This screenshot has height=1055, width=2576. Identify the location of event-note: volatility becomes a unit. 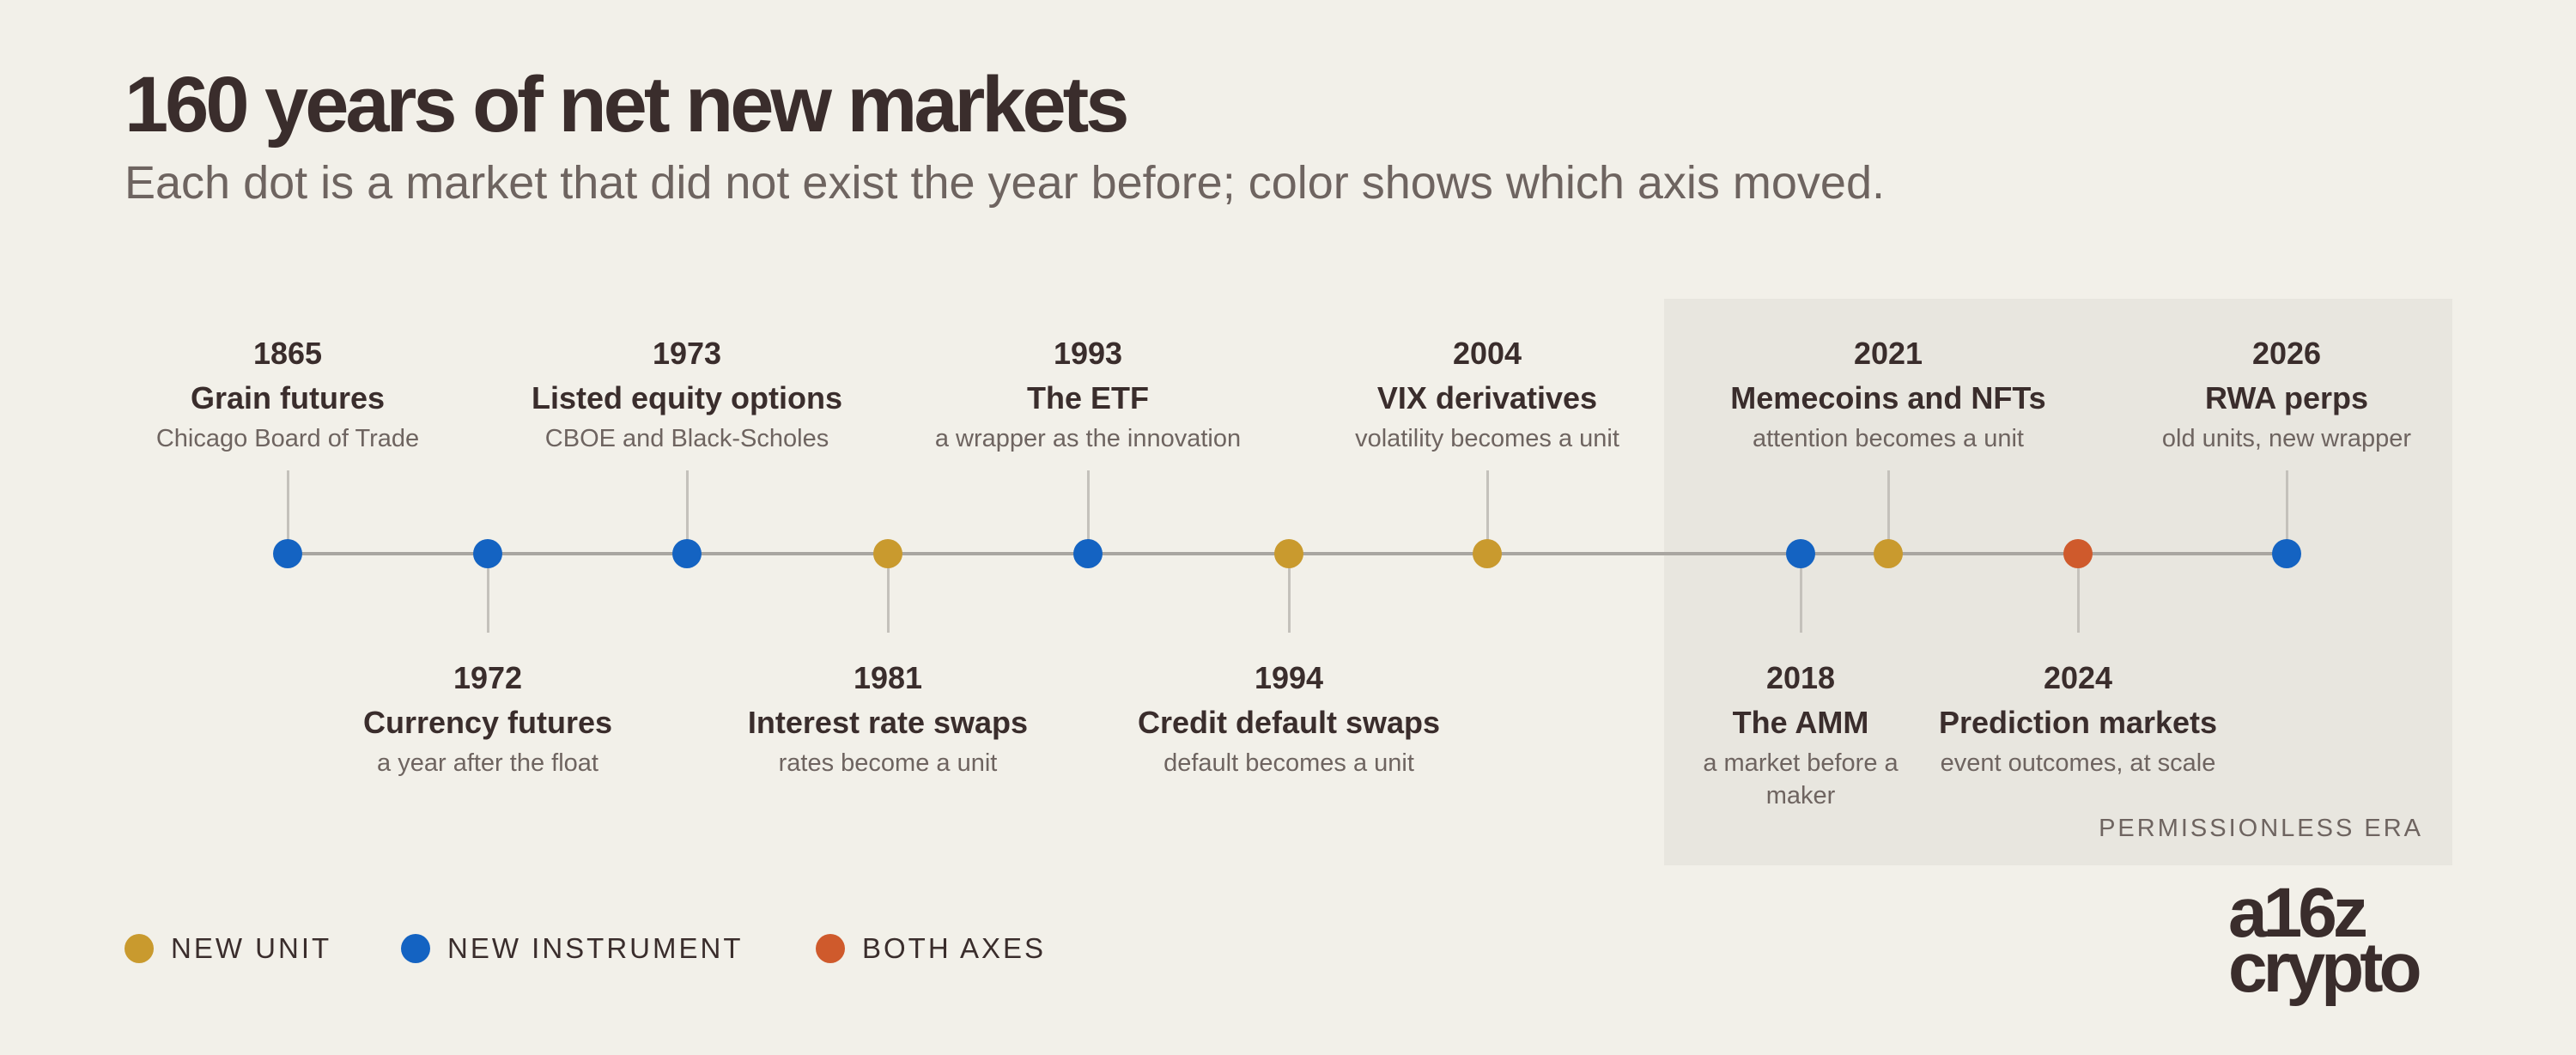
(1487, 438).